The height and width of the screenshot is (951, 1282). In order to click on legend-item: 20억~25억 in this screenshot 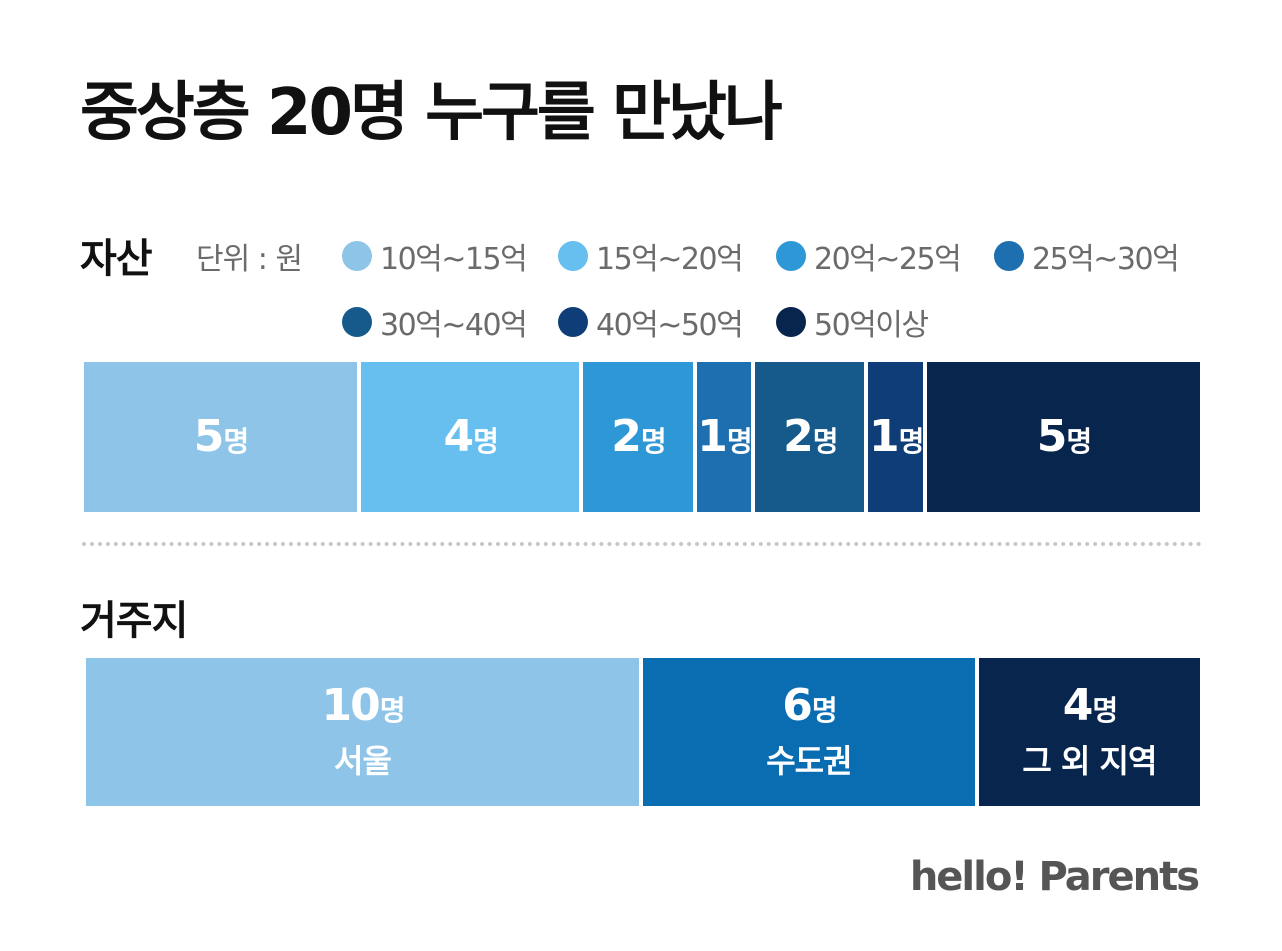, I will do `click(869, 256)`.